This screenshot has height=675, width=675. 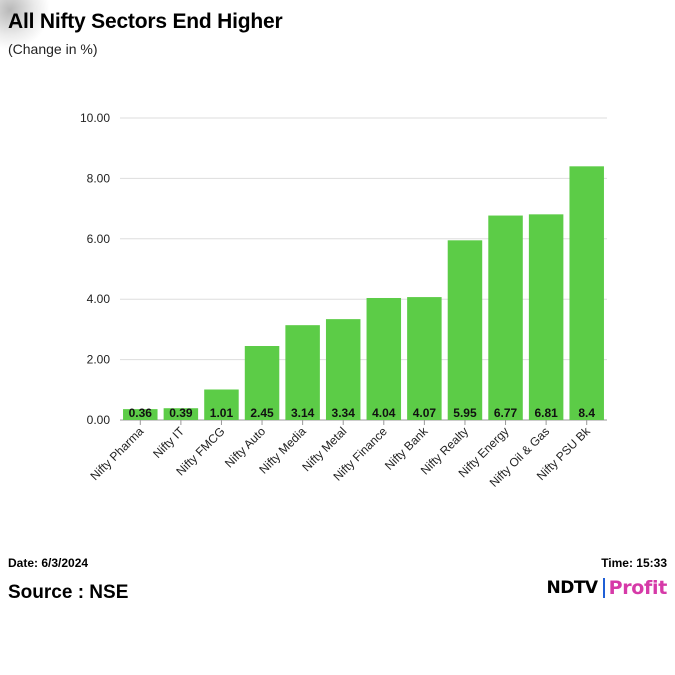 I want to click on data-label: 0.39, so click(x=181, y=413).